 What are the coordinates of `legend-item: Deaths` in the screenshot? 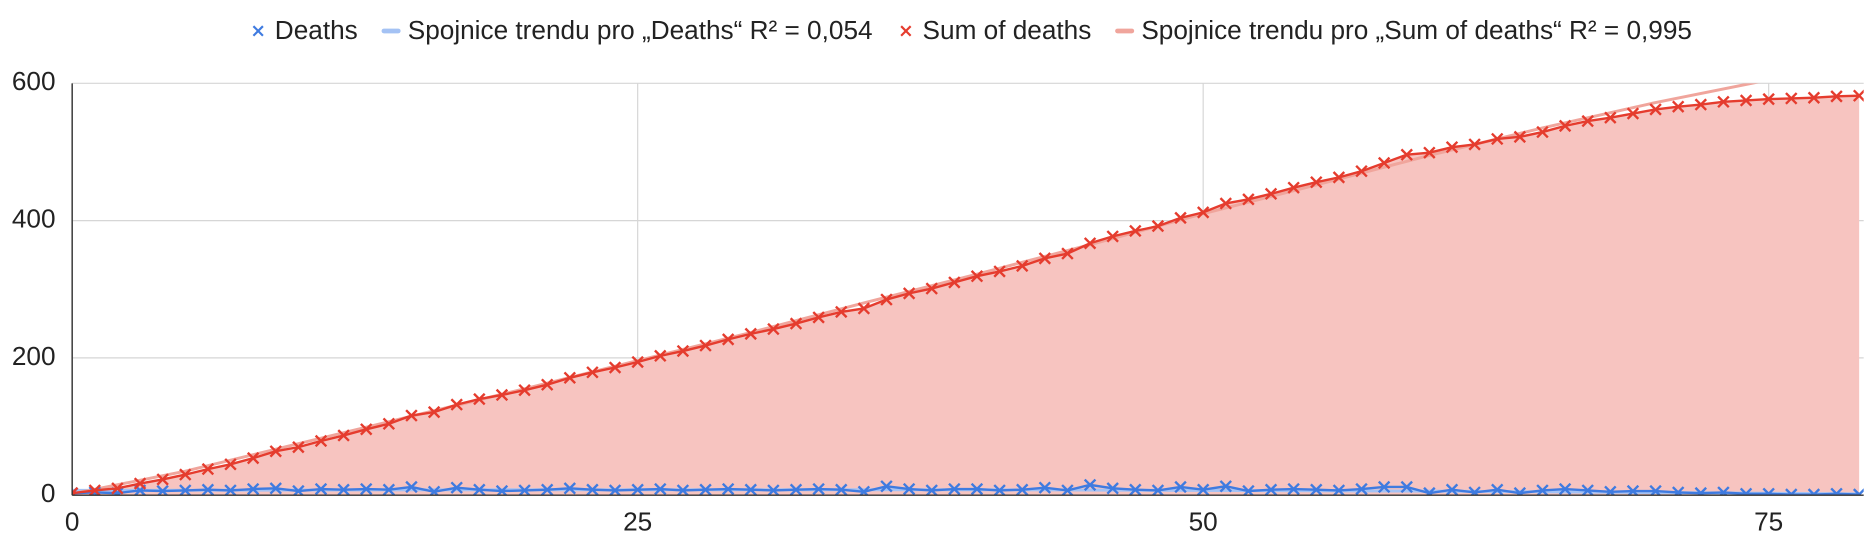 It's located at (305, 30).